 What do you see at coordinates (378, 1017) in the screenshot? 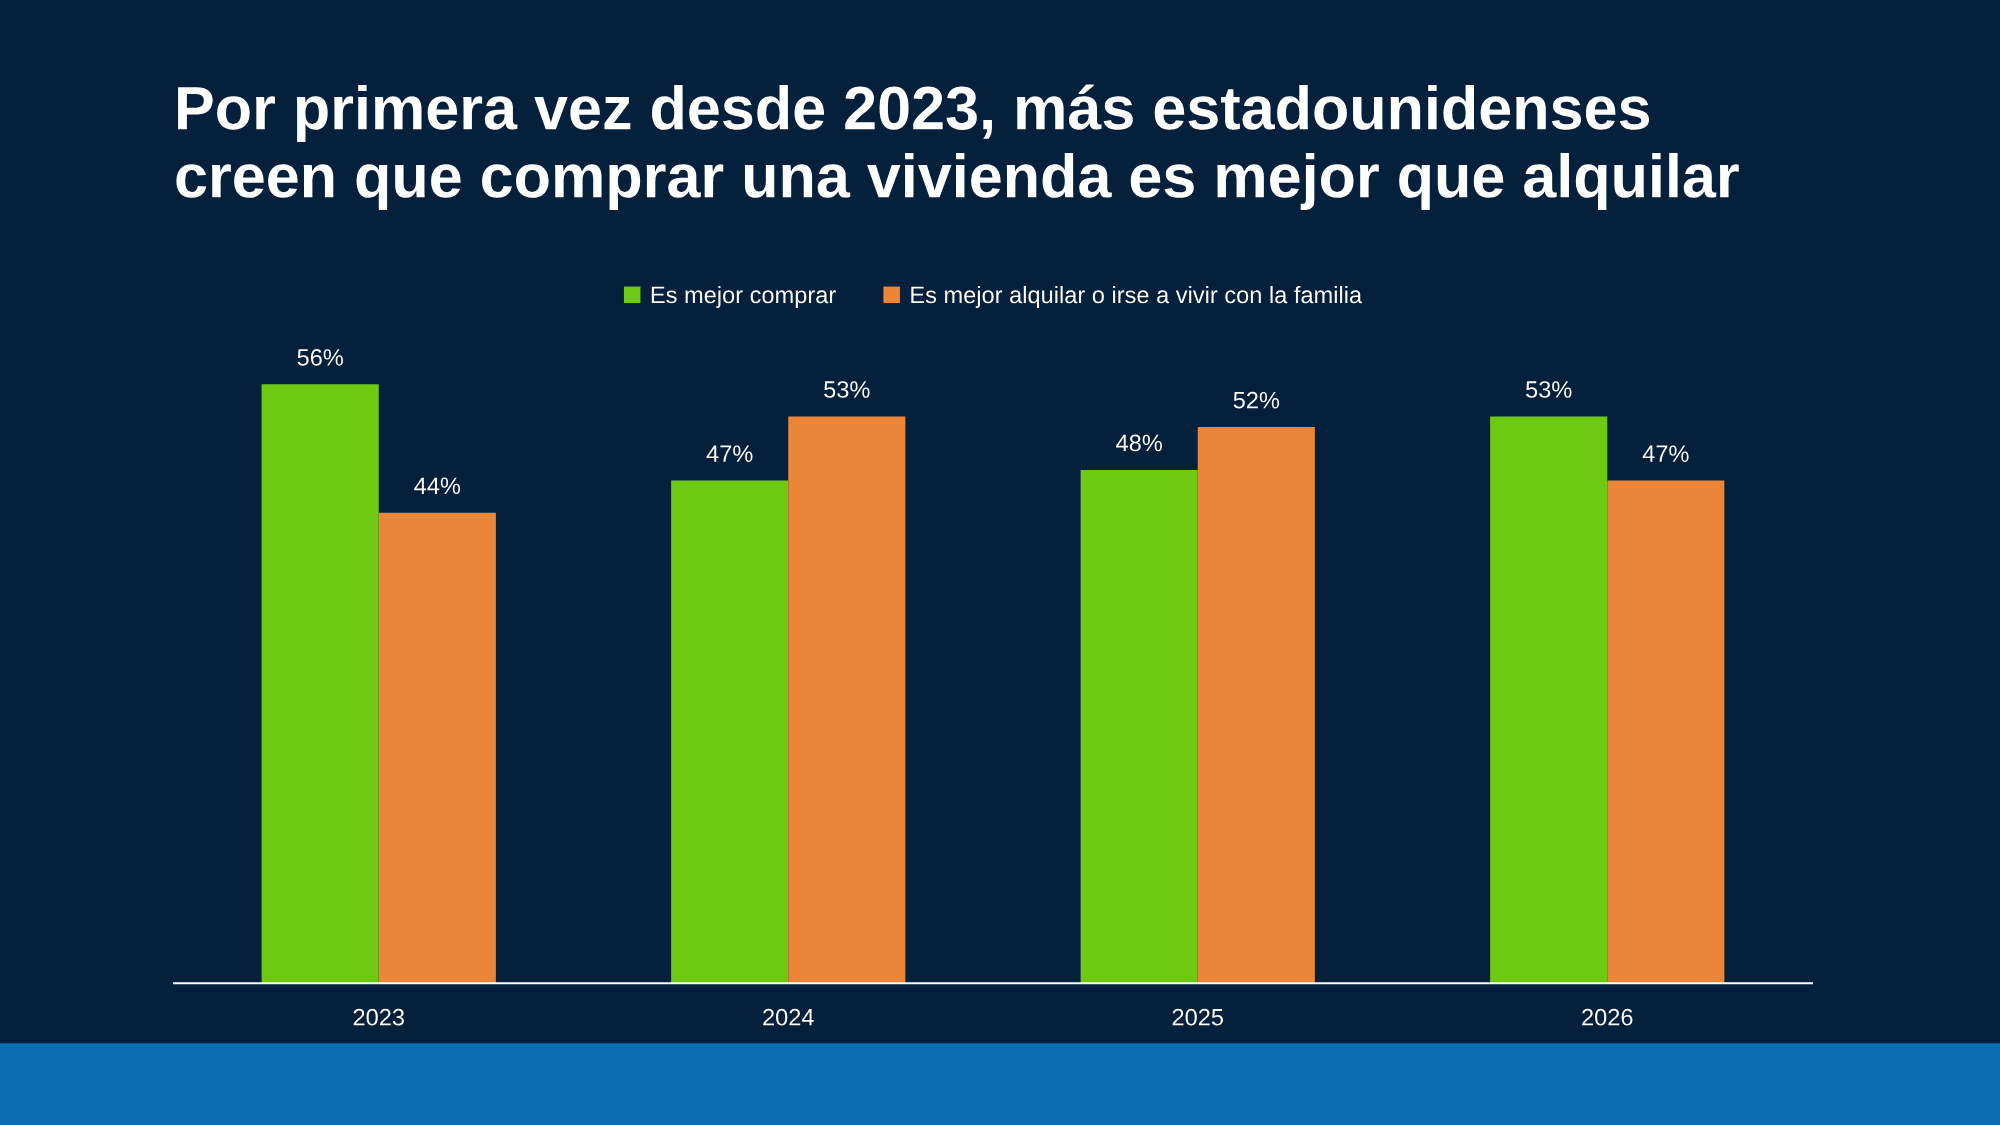
I see `x-tick-label: 2023` at bounding box center [378, 1017].